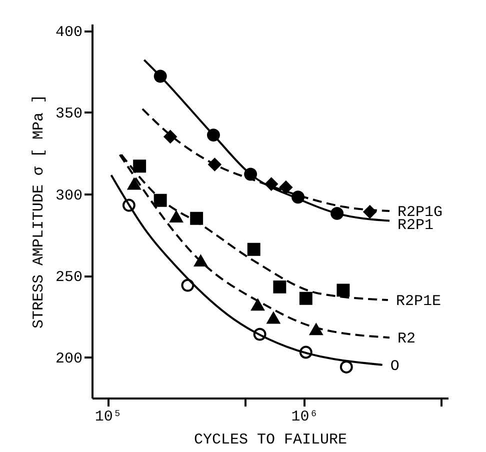 This screenshot has height=452, width=486. I want to click on x-axis-title: CYCLES TO FAILURE, so click(271, 440).